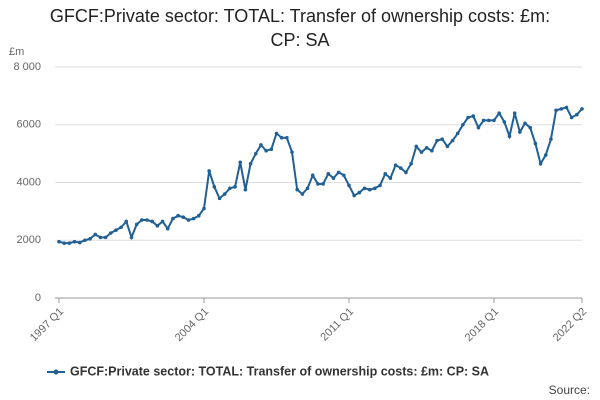  Describe the element at coordinates (47, 325) in the screenshot. I see `x-tick-label: 1997 Q1` at that location.